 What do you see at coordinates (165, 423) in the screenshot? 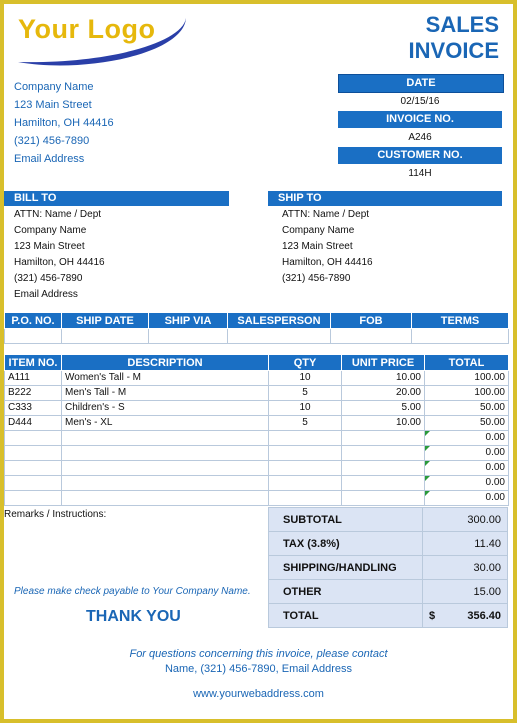
I see `description-cell: Men's - XL` at bounding box center [165, 423].